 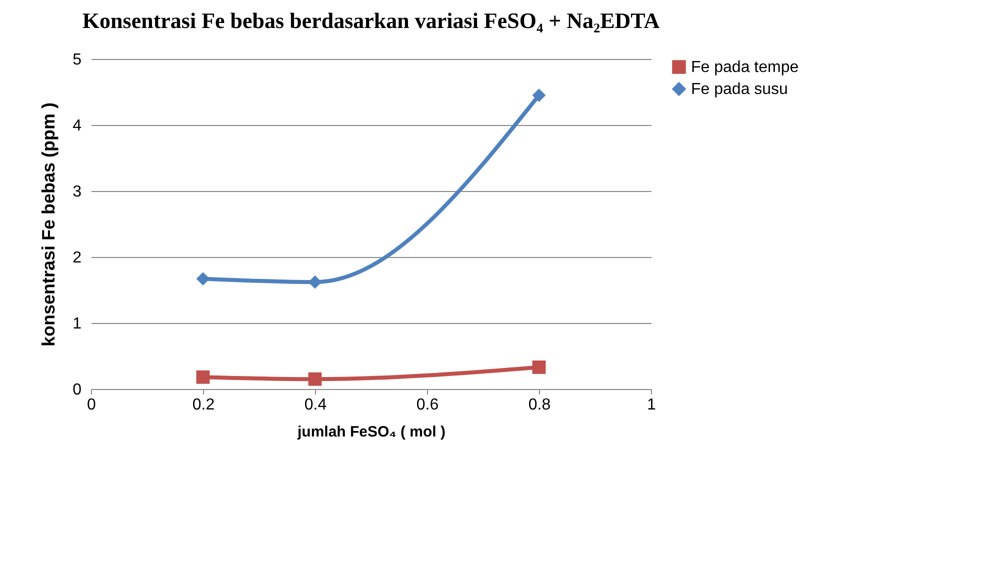 I want to click on y-tick-label: 2, so click(x=77, y=258).